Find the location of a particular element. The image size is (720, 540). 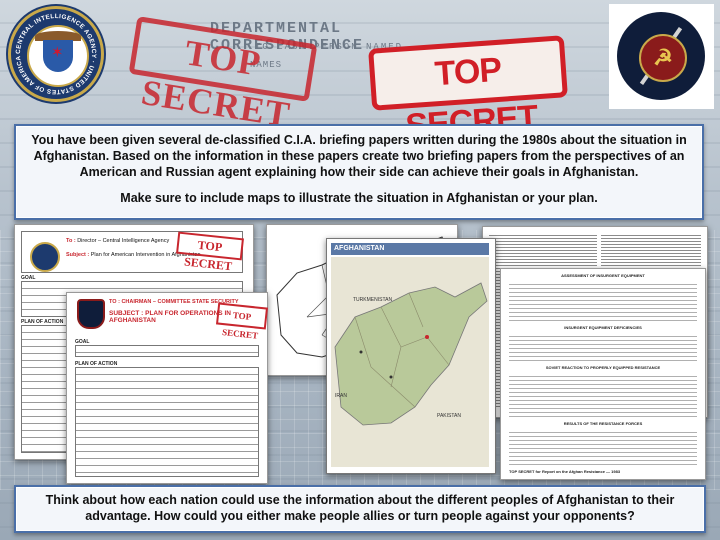

map-label-pakistan: PAKISTAN is located at coordinates (449, 416).